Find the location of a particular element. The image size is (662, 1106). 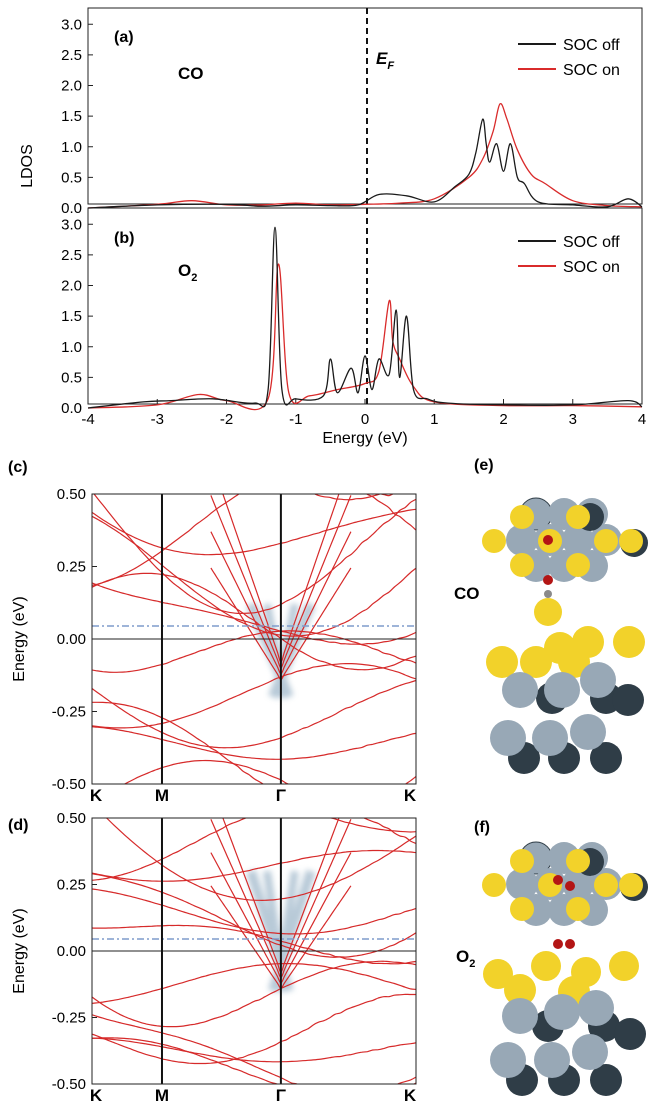

panel-e-label: (e) is located at coordinates (484, 465).